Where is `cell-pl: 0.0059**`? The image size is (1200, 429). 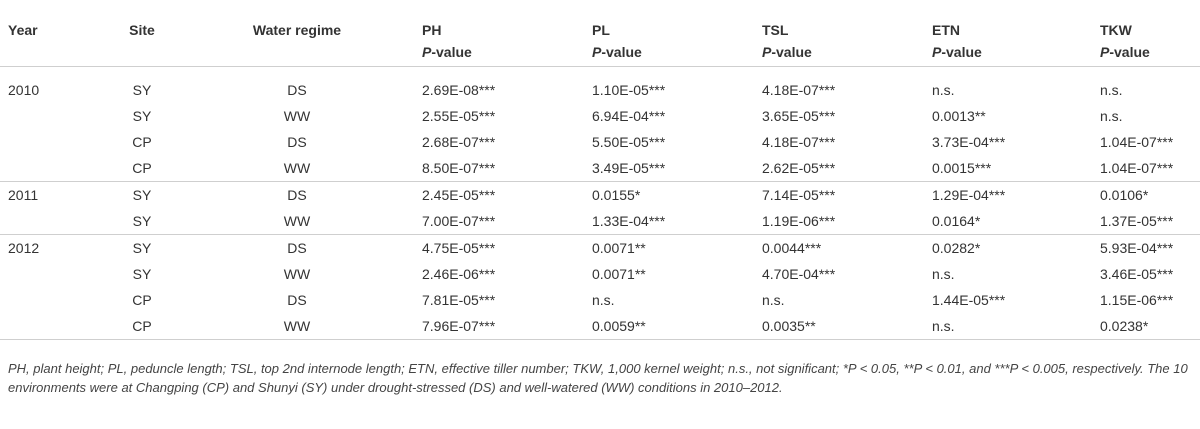 cell-pl: 0.0059** is located at coordinates (677, 326).